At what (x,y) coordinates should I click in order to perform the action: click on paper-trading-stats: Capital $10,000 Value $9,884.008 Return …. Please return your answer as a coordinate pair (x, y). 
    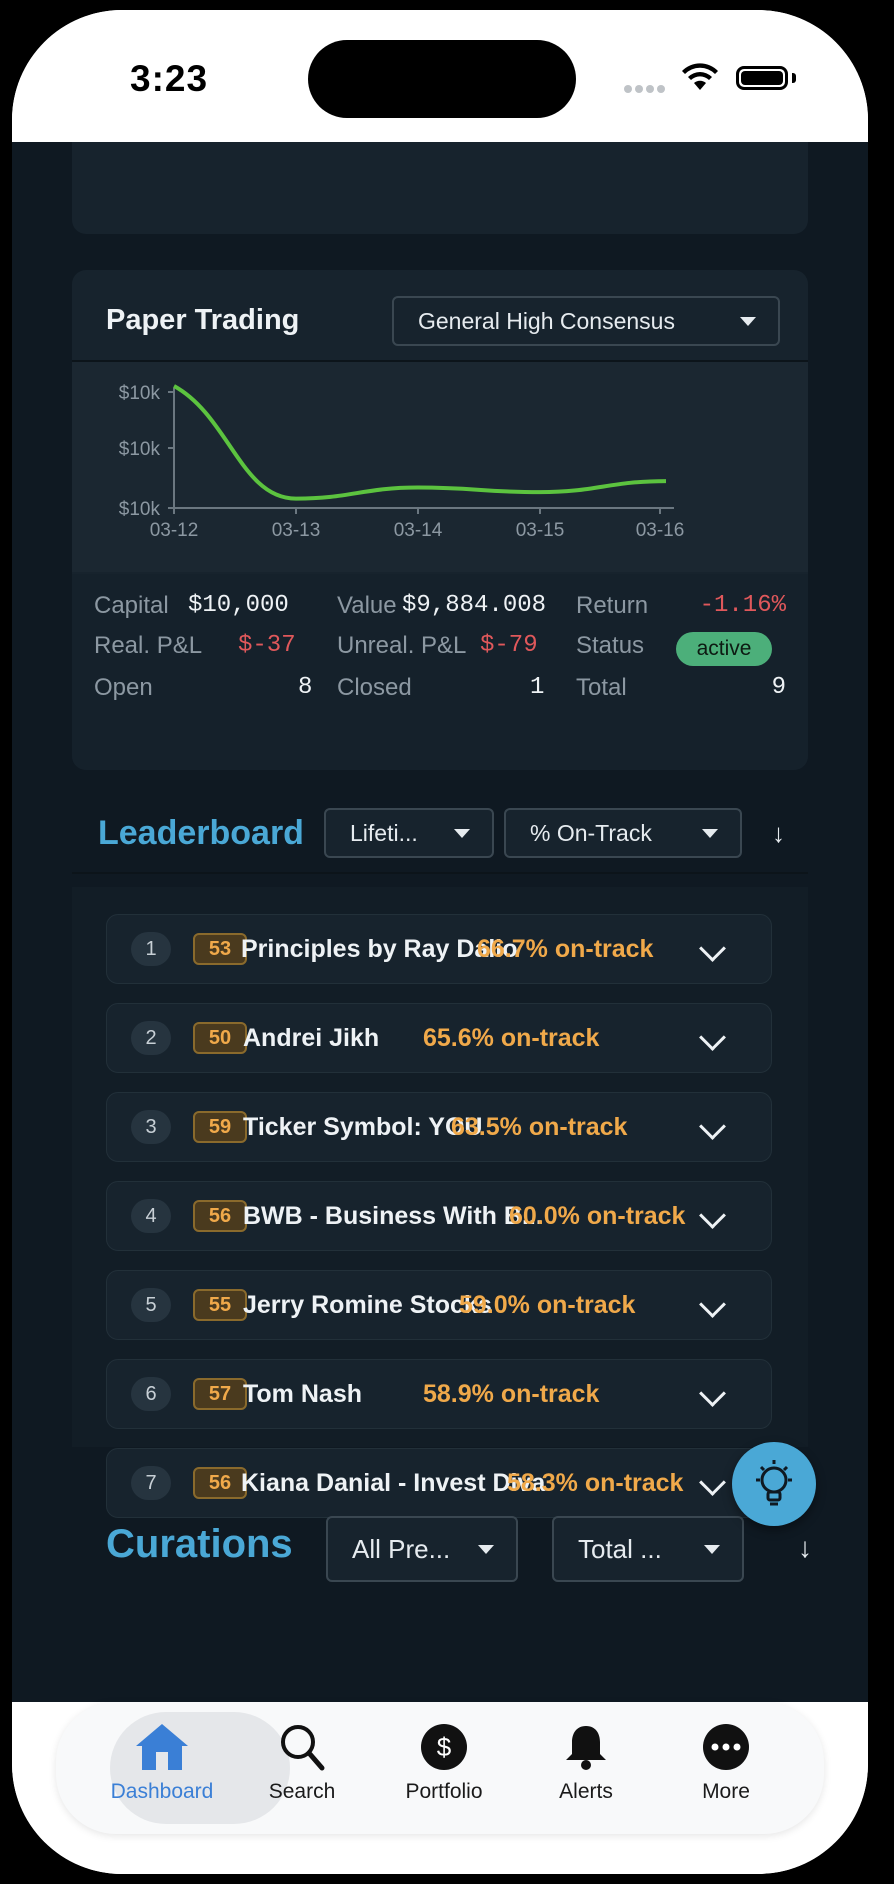
    Looking at the image, I should click on (440, 672).